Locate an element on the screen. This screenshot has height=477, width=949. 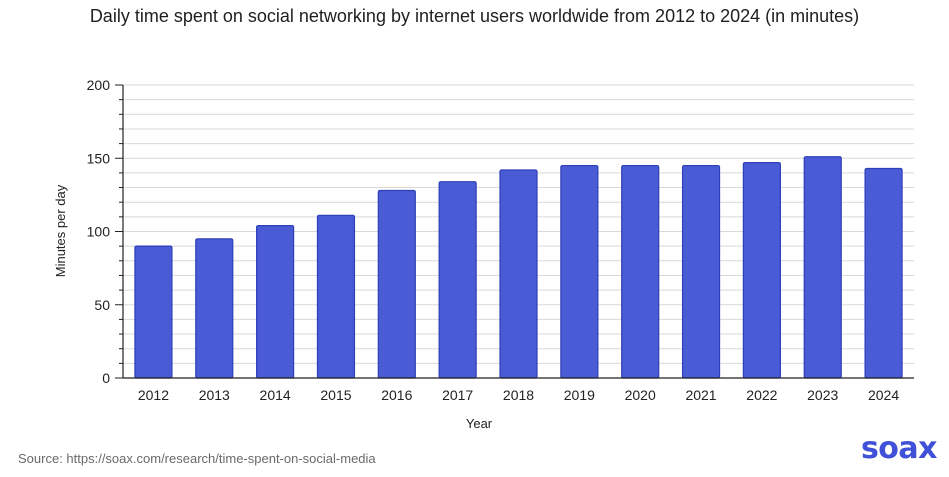
x-tick-label: 2024 is located at coordinates (883, 395).